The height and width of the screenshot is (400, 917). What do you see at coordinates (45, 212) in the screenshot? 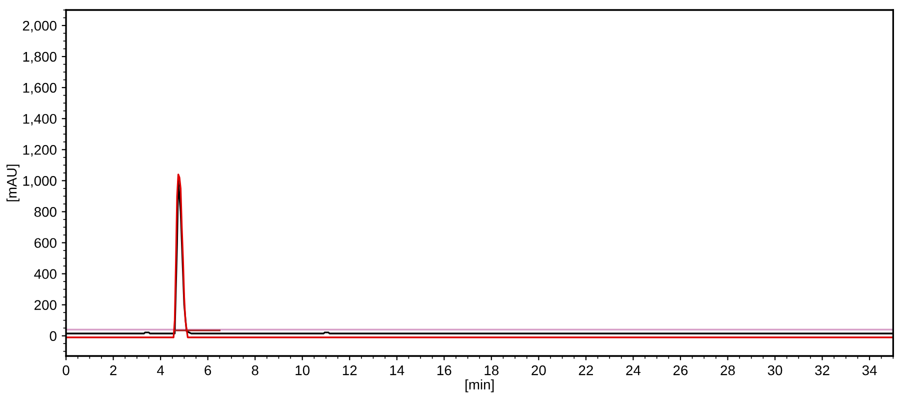
I see `y-tick-label: 800` at bounding box center [45, 212].